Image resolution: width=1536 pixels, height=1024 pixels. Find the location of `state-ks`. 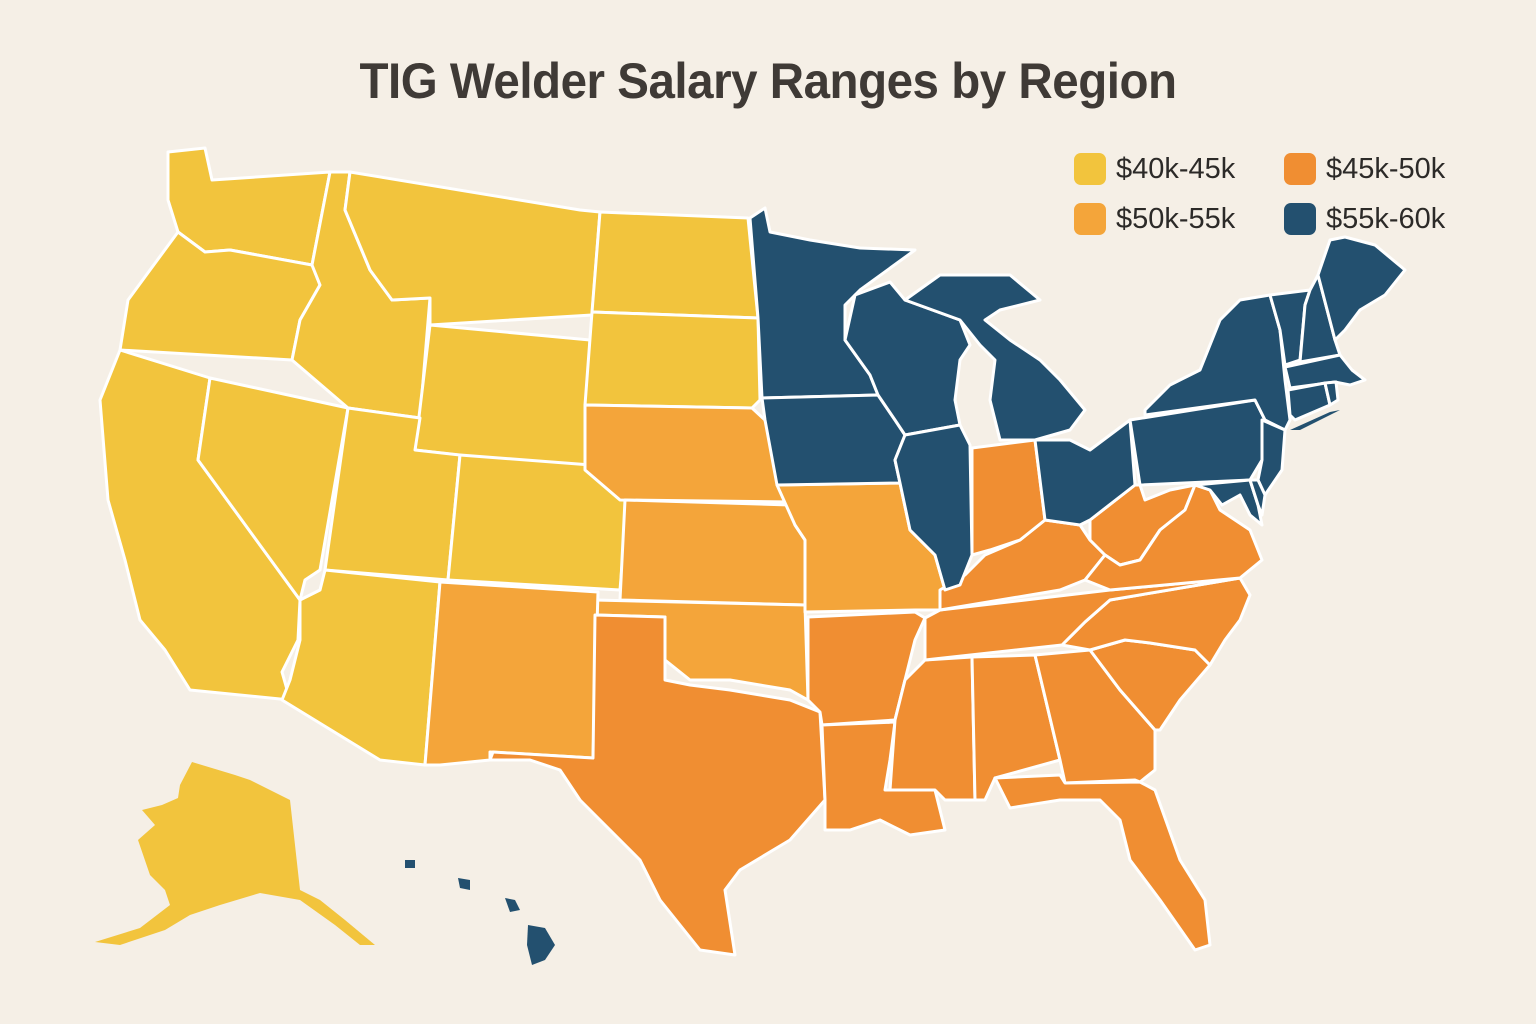

state-ks is located at coordinates (712, 552).